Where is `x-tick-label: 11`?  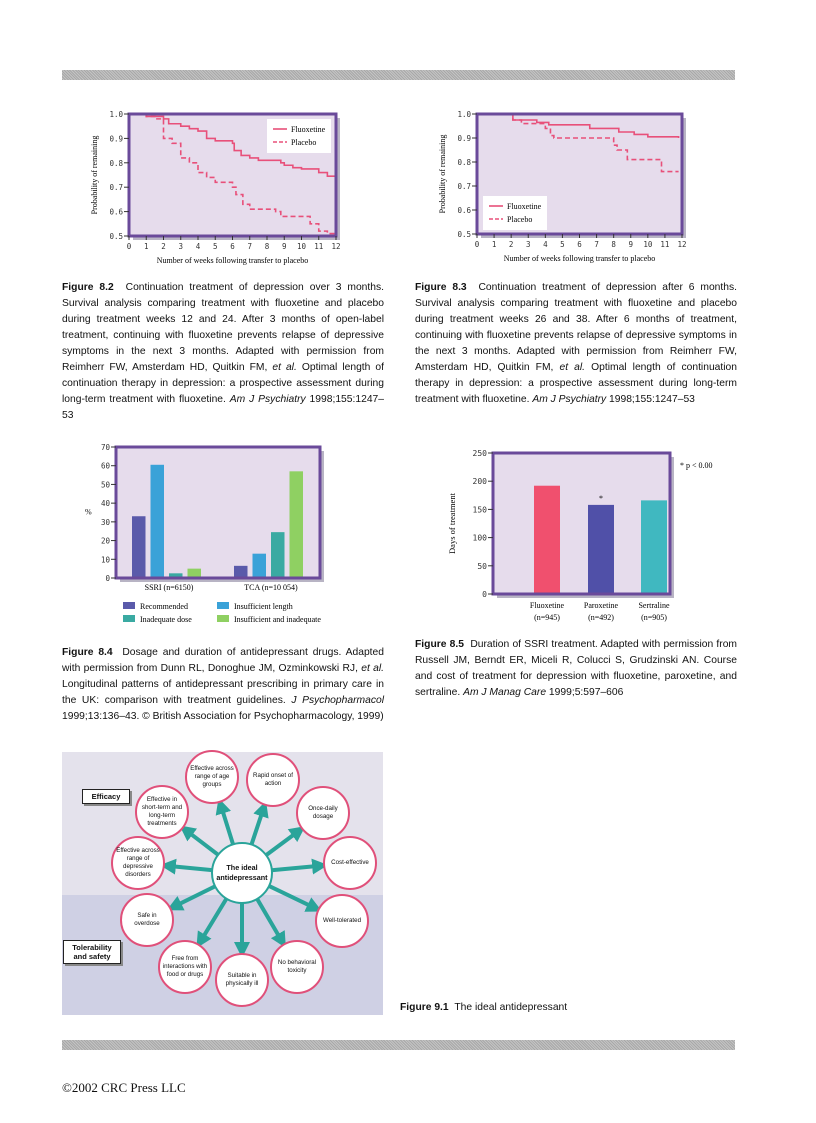 x-tick-label: 11 is located at coordinates (664, 244).